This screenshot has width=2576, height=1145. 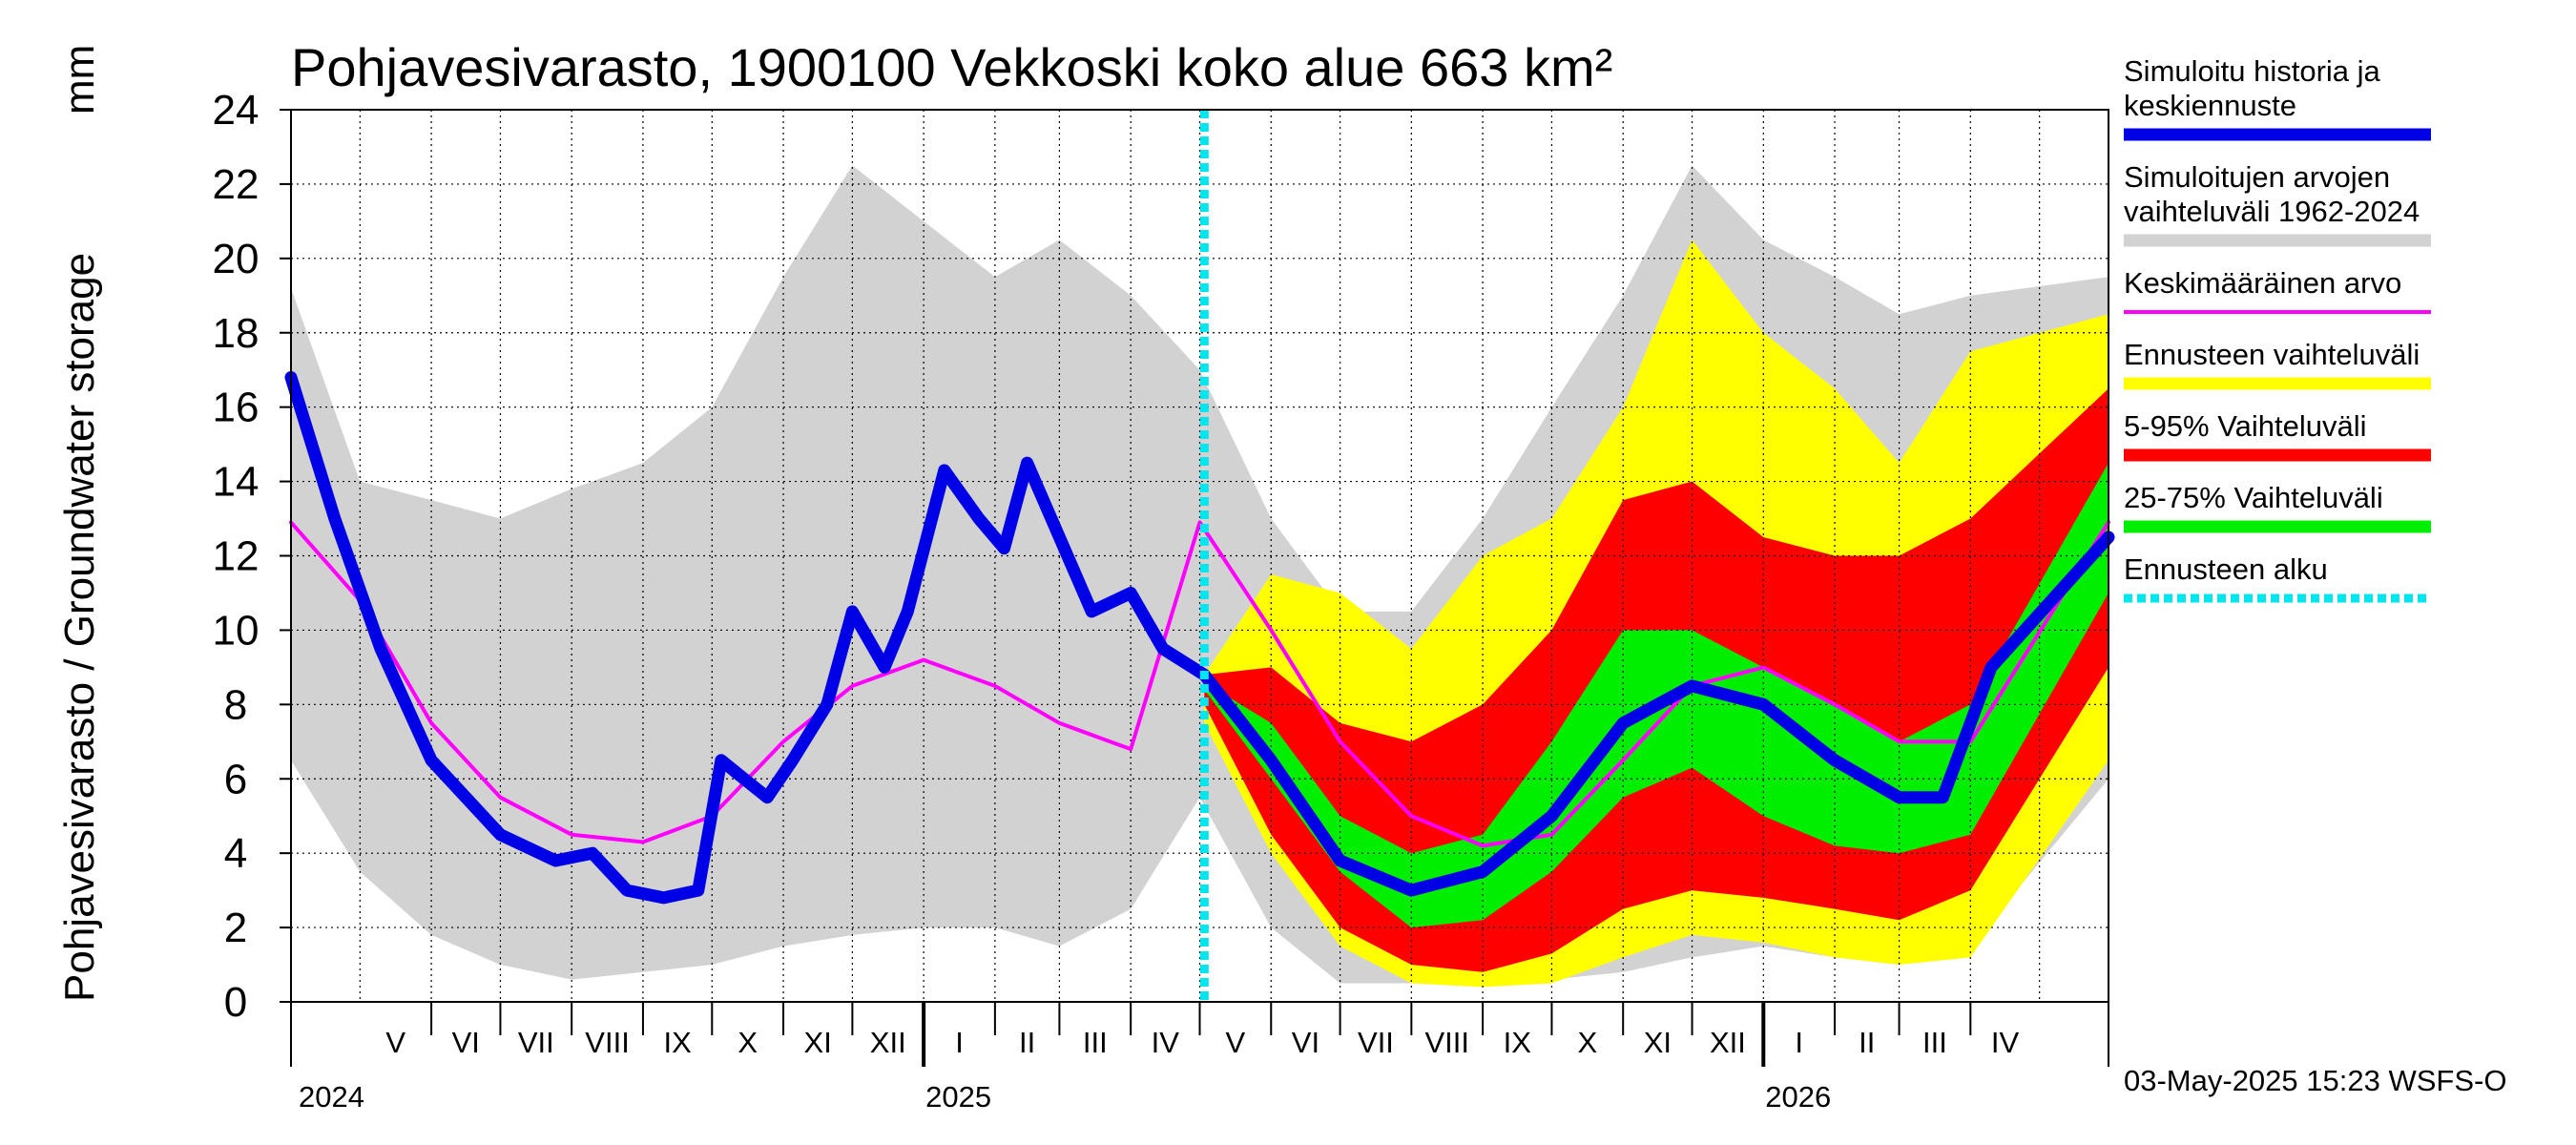 What do you see at coordinates (536, 1042) in the screenshot?
I see `month-label-2: VII` at bounding box center [536, 1042].